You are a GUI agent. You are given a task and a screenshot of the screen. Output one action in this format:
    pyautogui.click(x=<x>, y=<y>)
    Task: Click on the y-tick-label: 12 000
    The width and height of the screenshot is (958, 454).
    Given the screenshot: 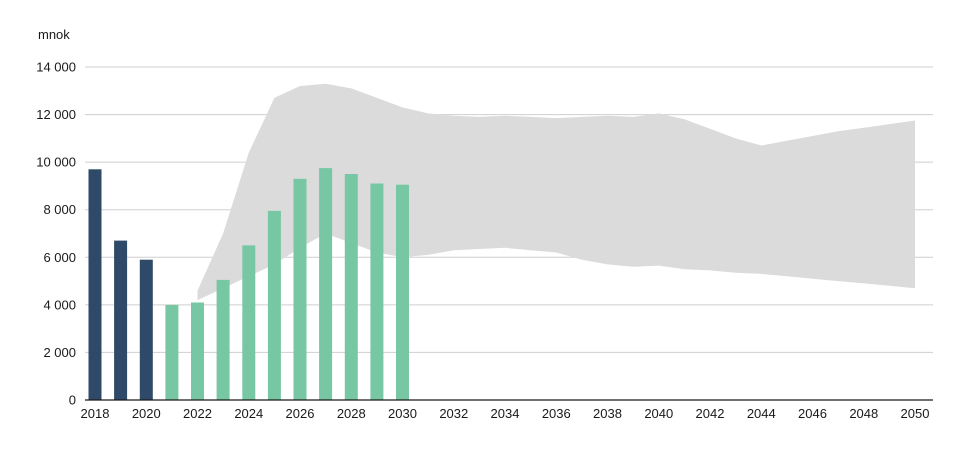 What is the action you would take?
    pyautogui.click(x=56, y=114)
    